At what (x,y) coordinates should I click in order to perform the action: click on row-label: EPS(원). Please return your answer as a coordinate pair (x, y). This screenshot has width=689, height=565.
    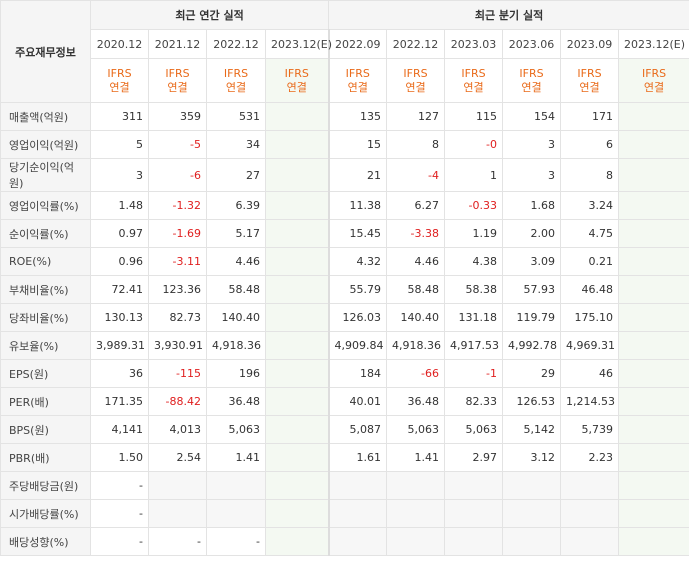
    Looking at the image, I should click on (45, 373).